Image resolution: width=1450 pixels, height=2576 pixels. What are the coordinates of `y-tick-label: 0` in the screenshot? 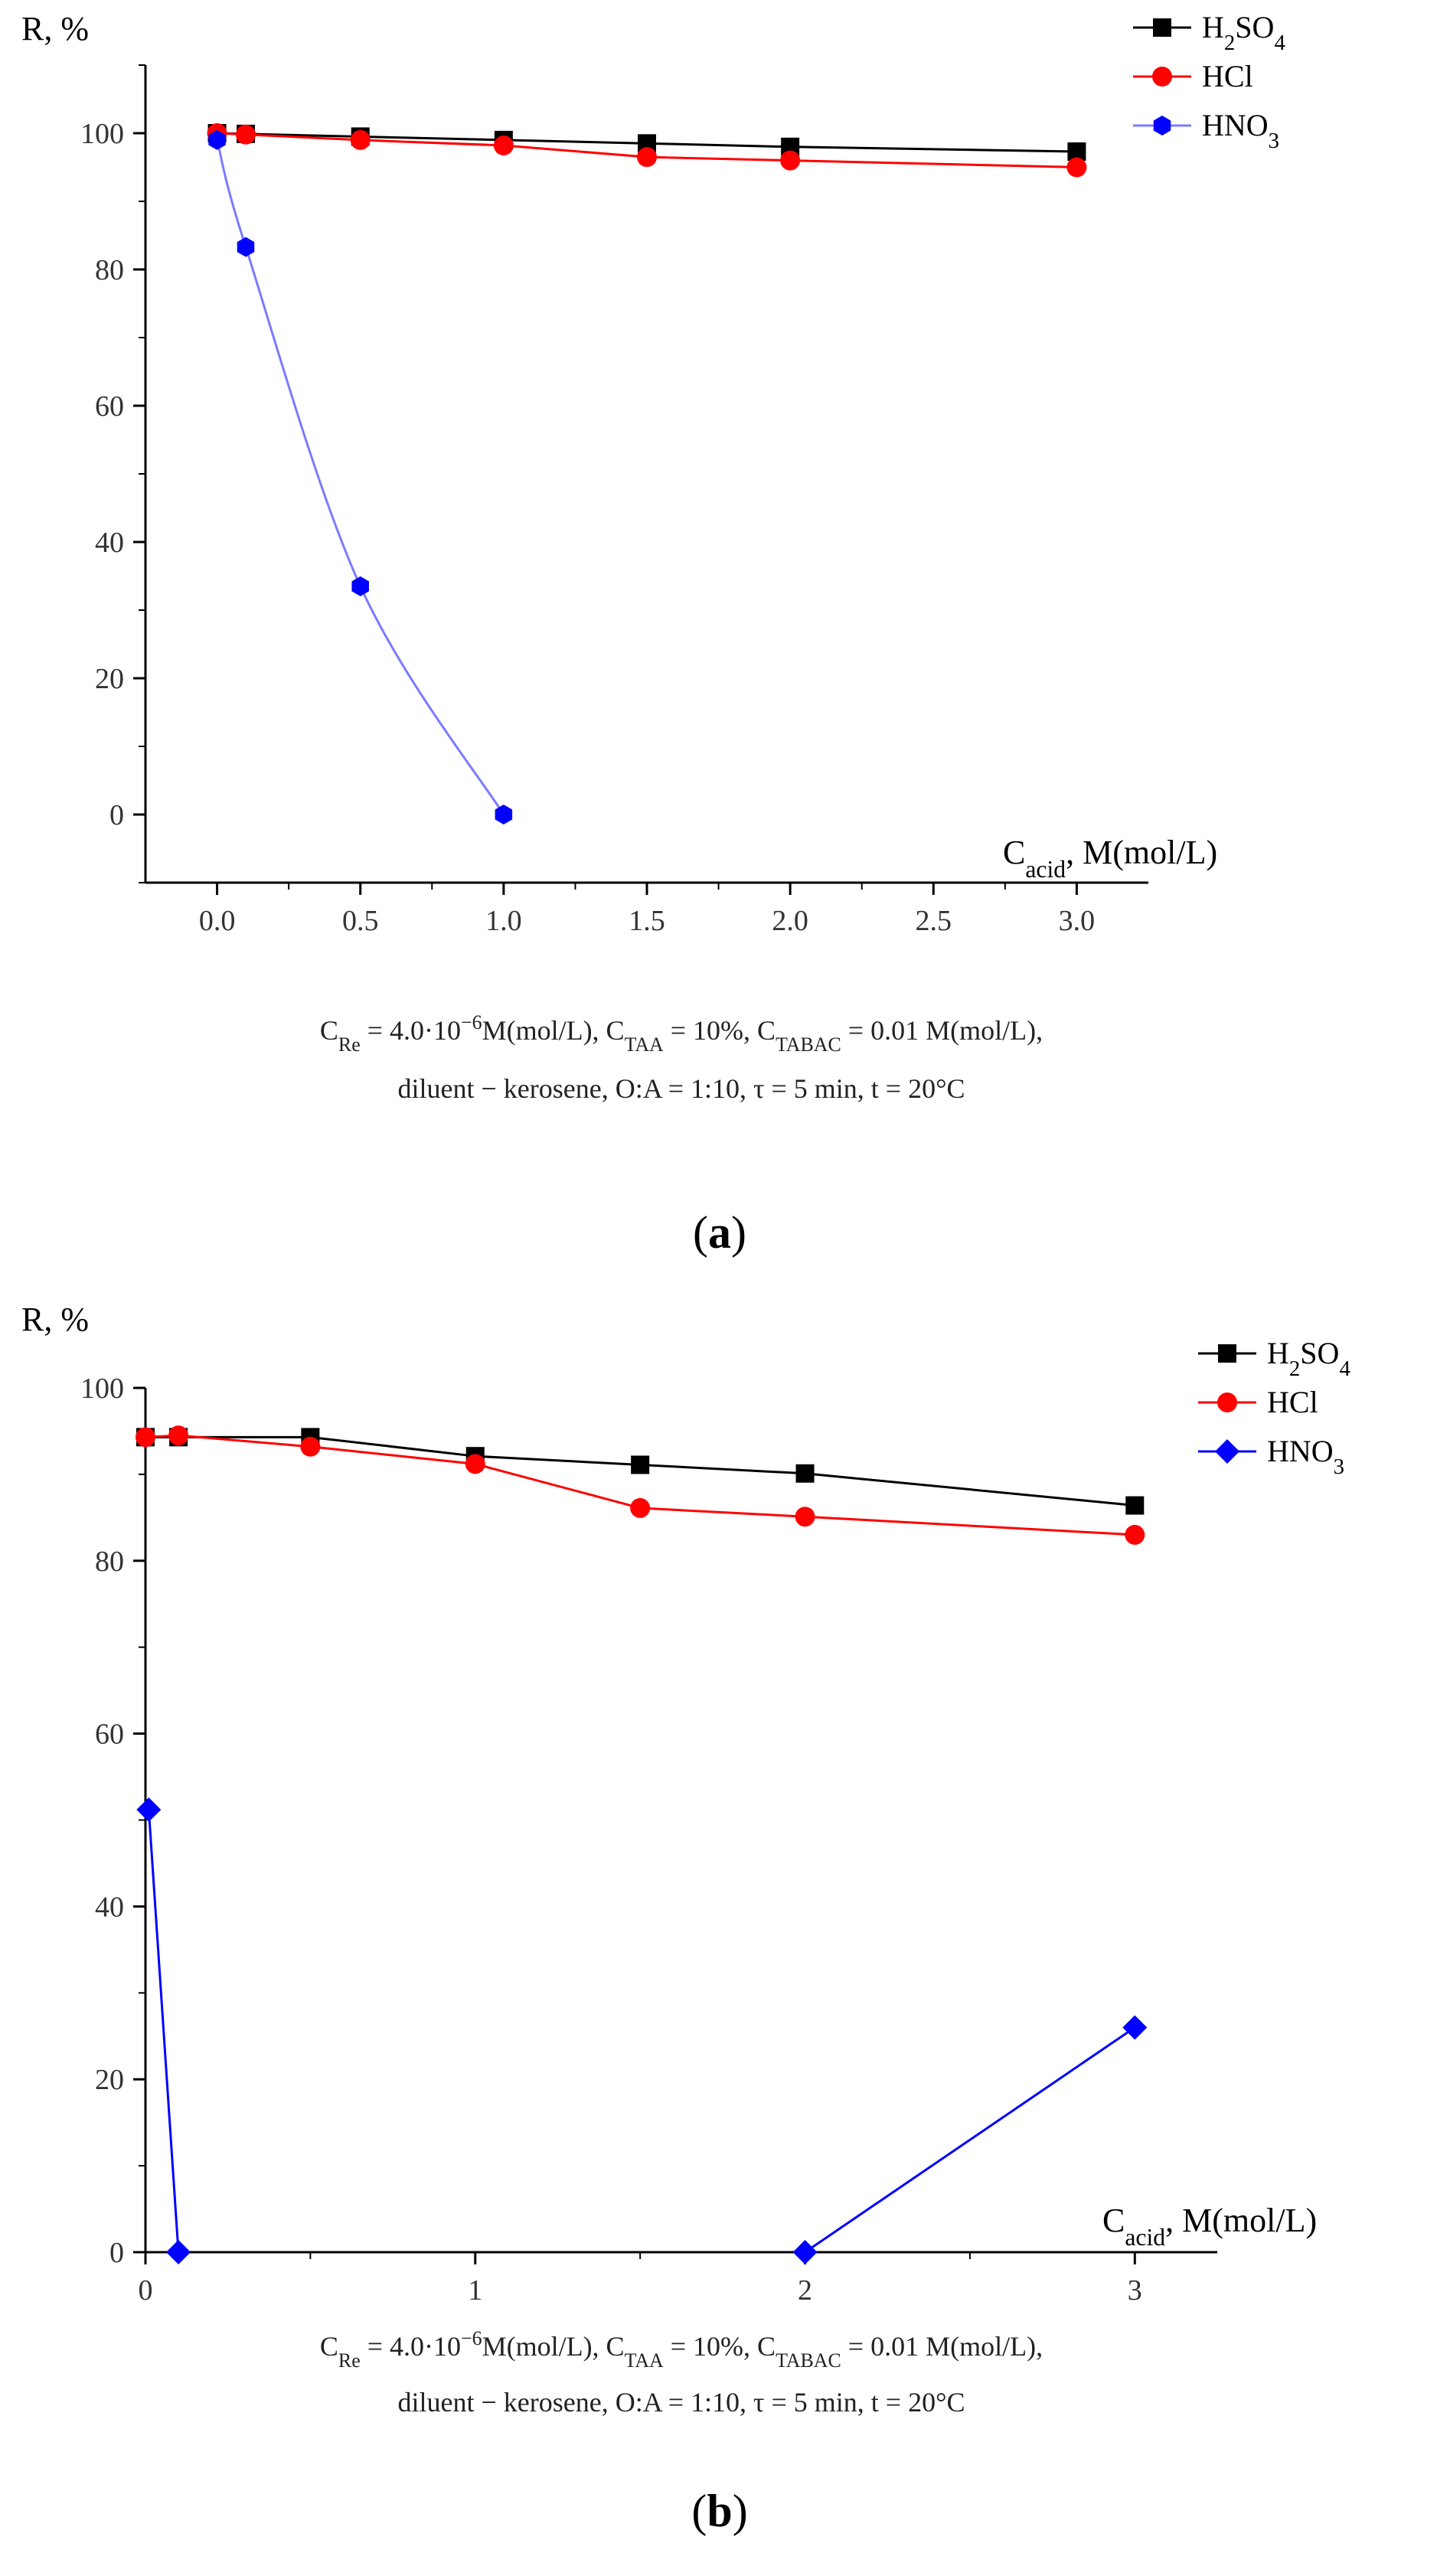 It's located at (116, 815).